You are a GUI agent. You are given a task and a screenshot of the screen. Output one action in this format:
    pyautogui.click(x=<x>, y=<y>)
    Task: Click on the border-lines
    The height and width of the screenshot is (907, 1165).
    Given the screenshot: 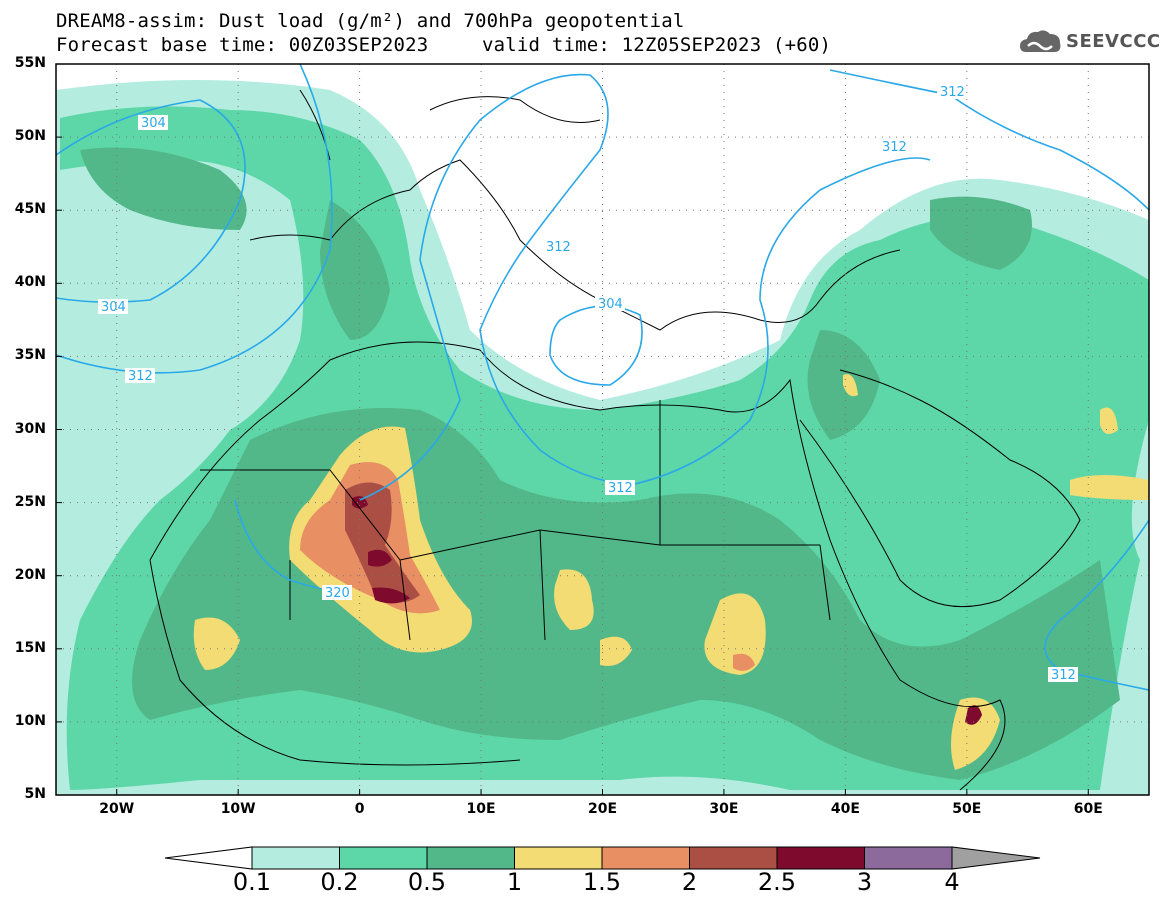 What is the action you would take?
    pyautogui.click(x=515, y=520)
    